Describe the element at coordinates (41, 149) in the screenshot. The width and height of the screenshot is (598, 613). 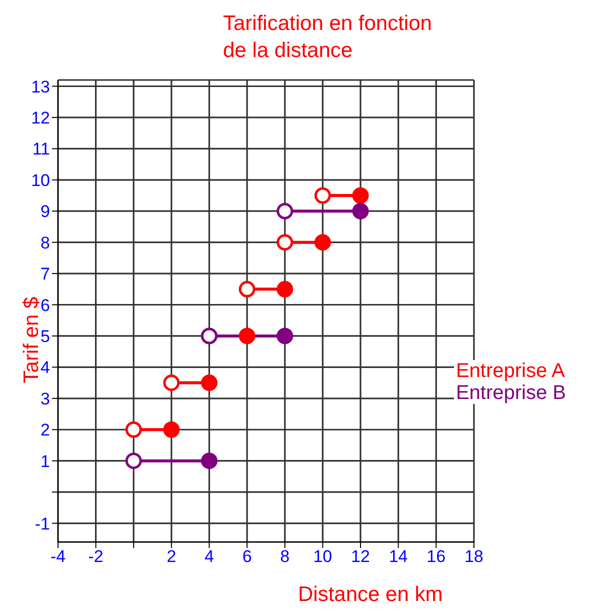
I see `y-tick-label: 11` at that location.